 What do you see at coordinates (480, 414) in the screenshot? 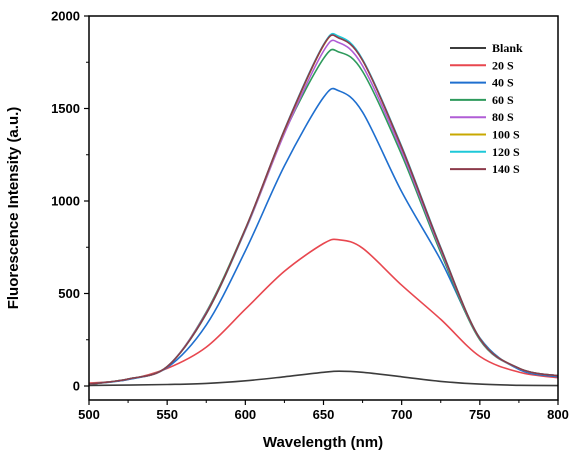
I see `x-tick-label: 750` at bounding box center [480, 414].